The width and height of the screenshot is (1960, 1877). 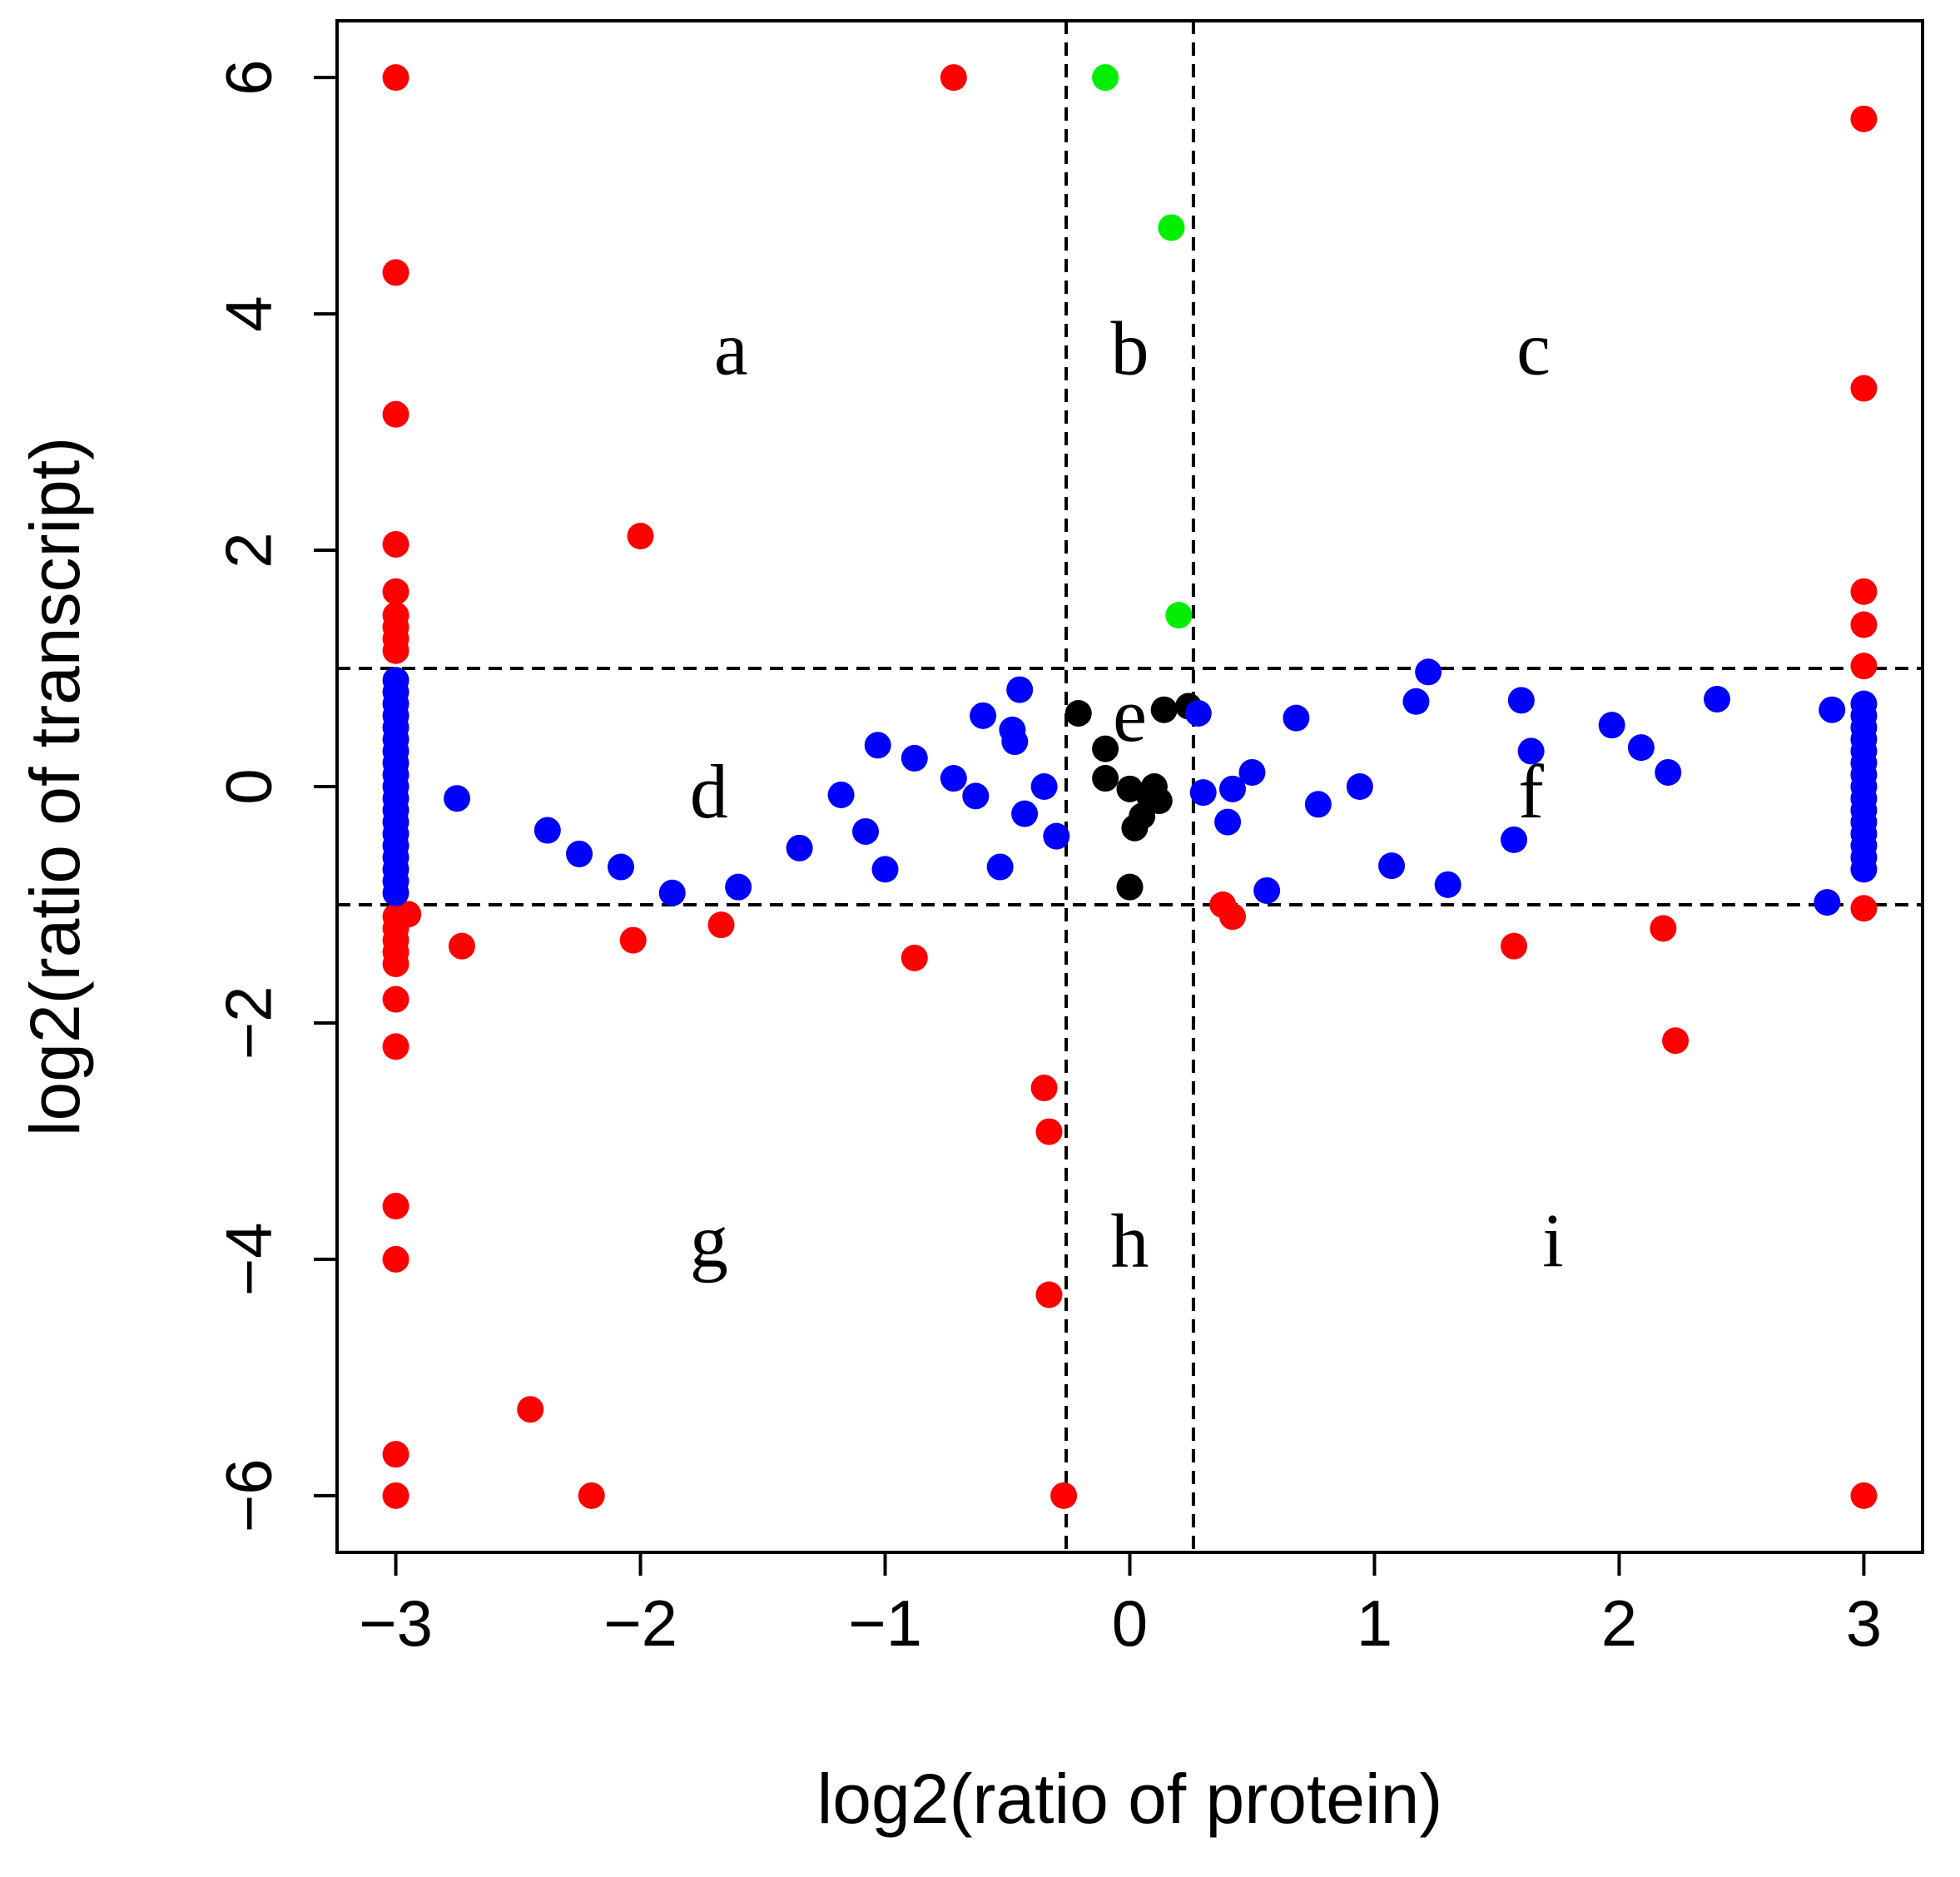 I want to click on y-tick-label: 6, so click(x=248, y=77).